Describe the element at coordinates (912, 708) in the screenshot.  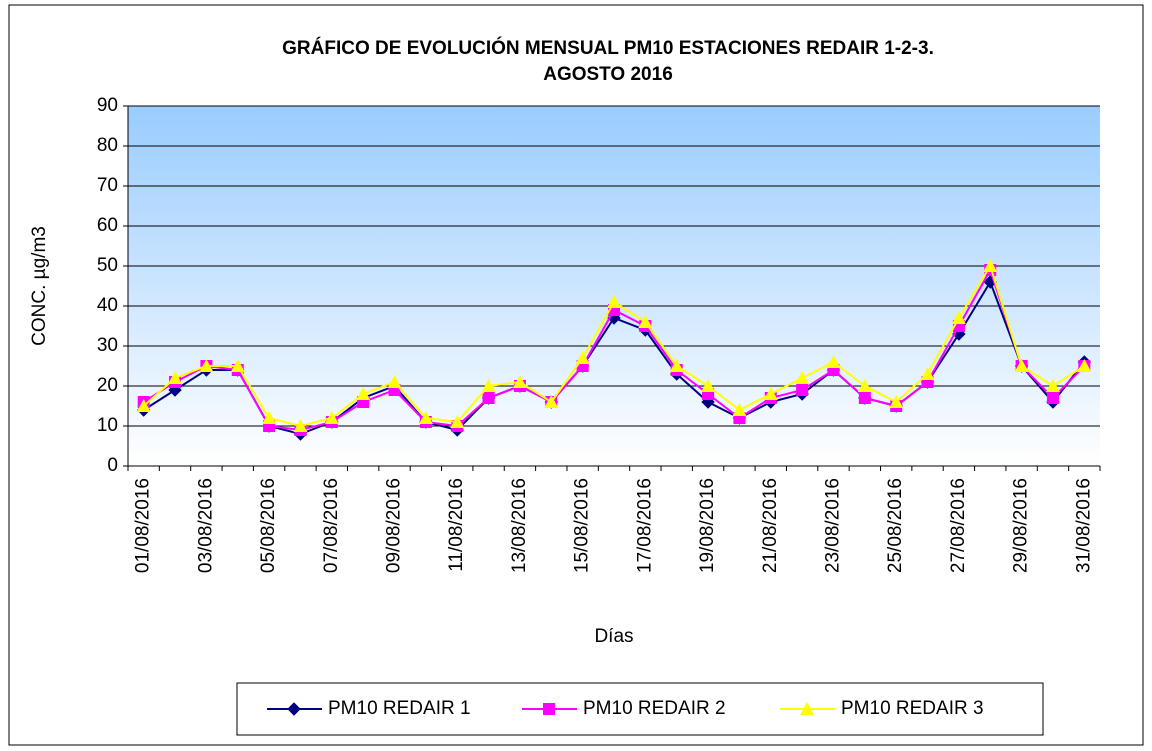
I see `legend-label: PM10 REDAIR 3` at that location.